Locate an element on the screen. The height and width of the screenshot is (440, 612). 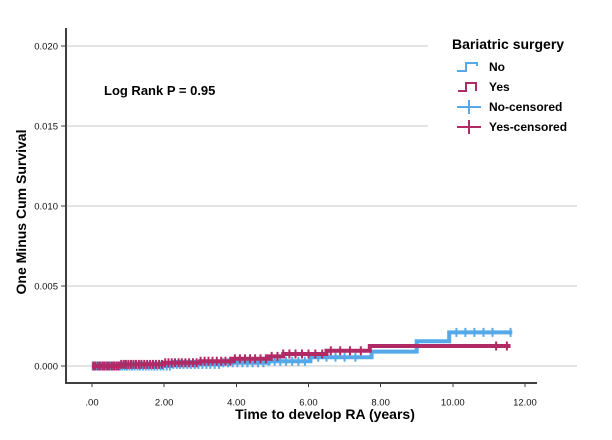
legend-label-no: No is located at coordinates (497, 67).